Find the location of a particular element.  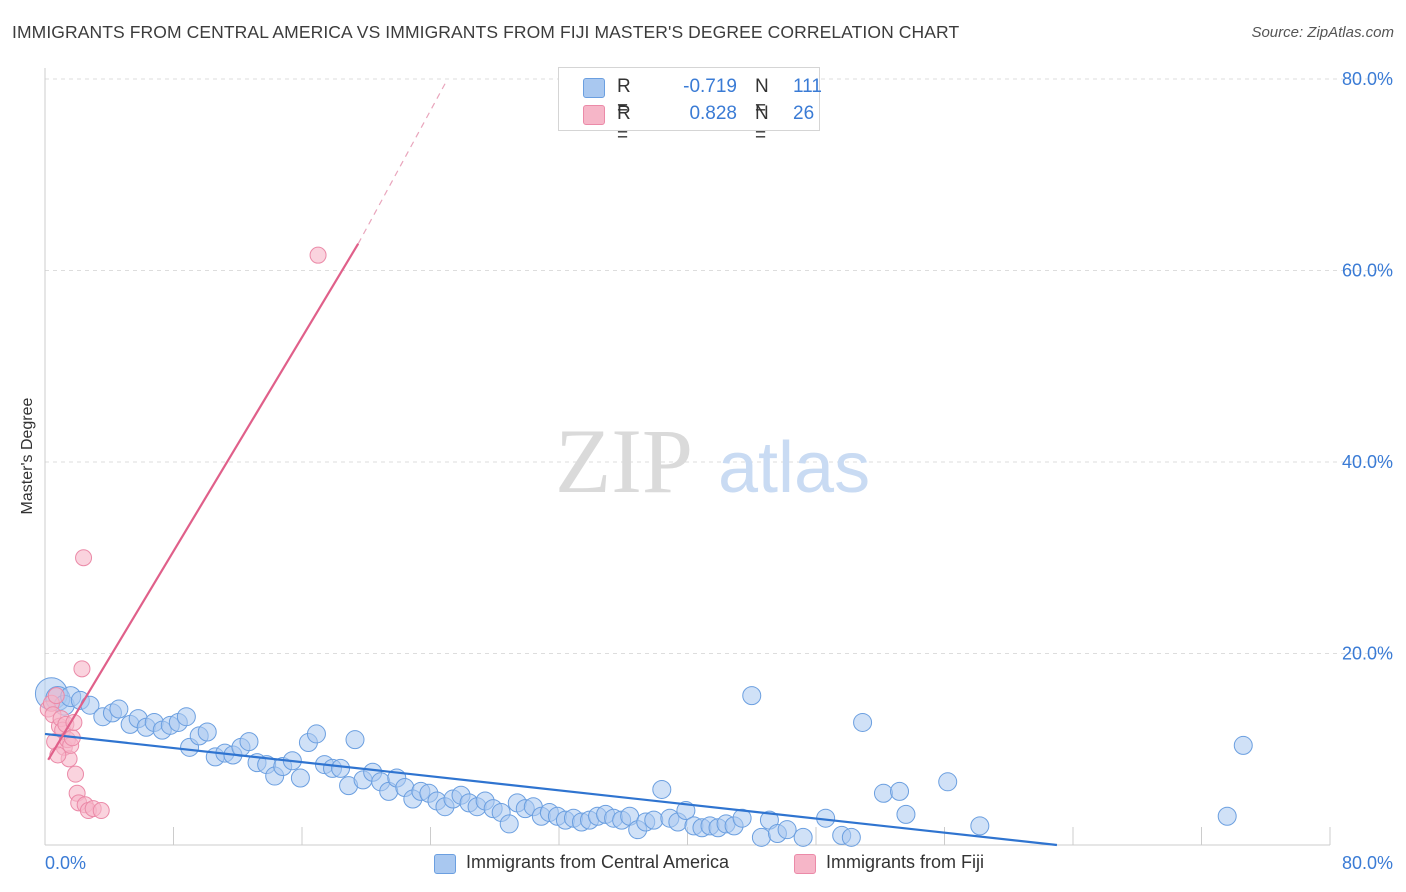

y-tick-label: 20.0% is located at coordinates (1367, 654).